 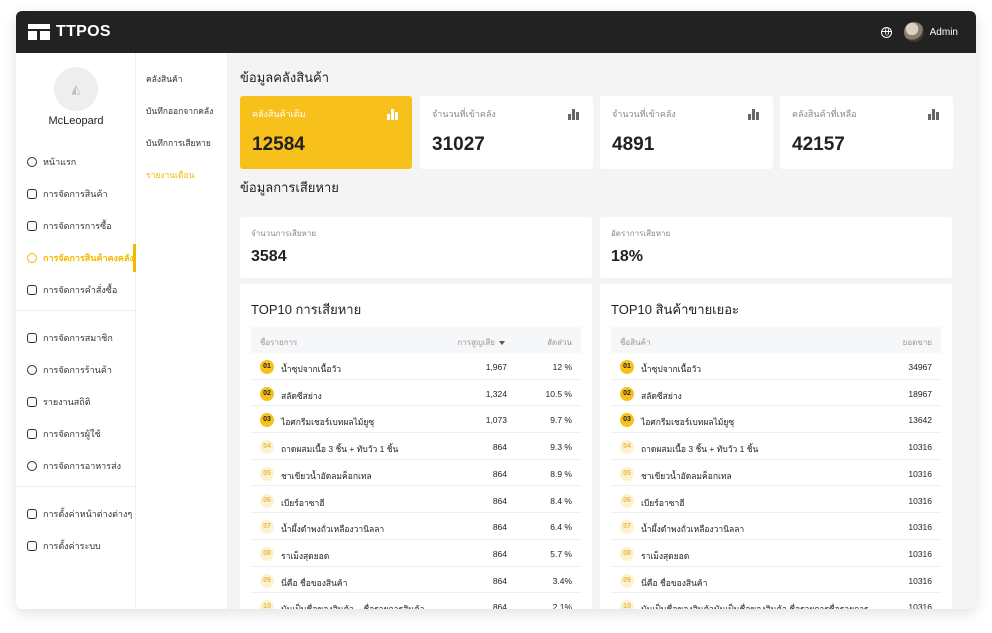 What do you see at coordinates (269, 256) in the screenshot?
I see `stat-value: 3584` at bounding box center [269, 256].